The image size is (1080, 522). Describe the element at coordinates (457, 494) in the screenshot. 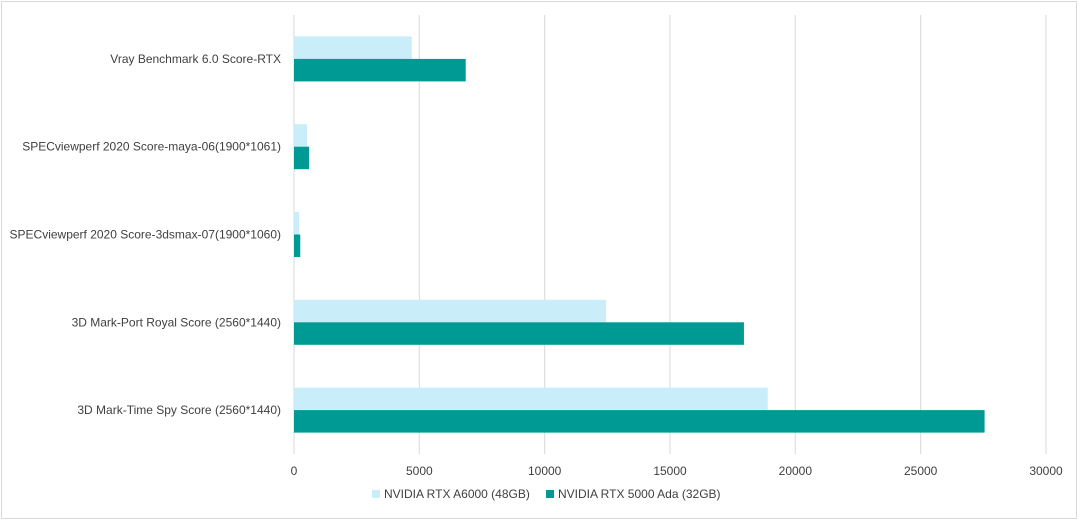

I see `legend-label: NVIDIA RTX A6000 (48GB)` at that location.